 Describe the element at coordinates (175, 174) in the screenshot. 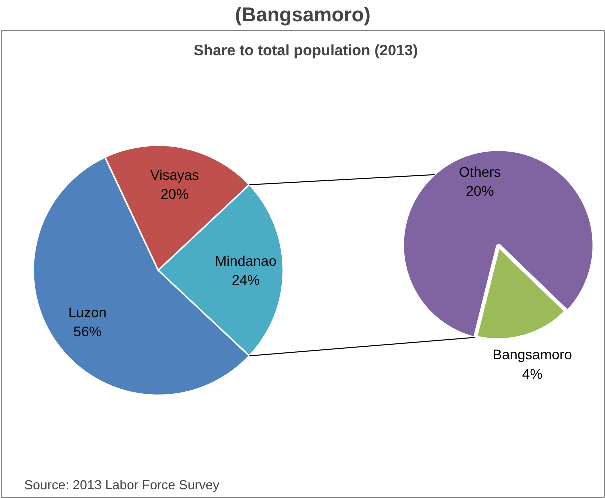

I see `slice-label: Visayas` at that location.